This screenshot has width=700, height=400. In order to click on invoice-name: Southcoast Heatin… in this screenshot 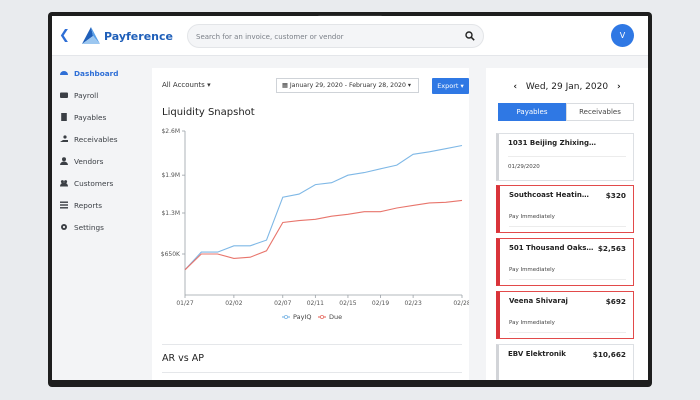, I will do `click(549, 195)`.